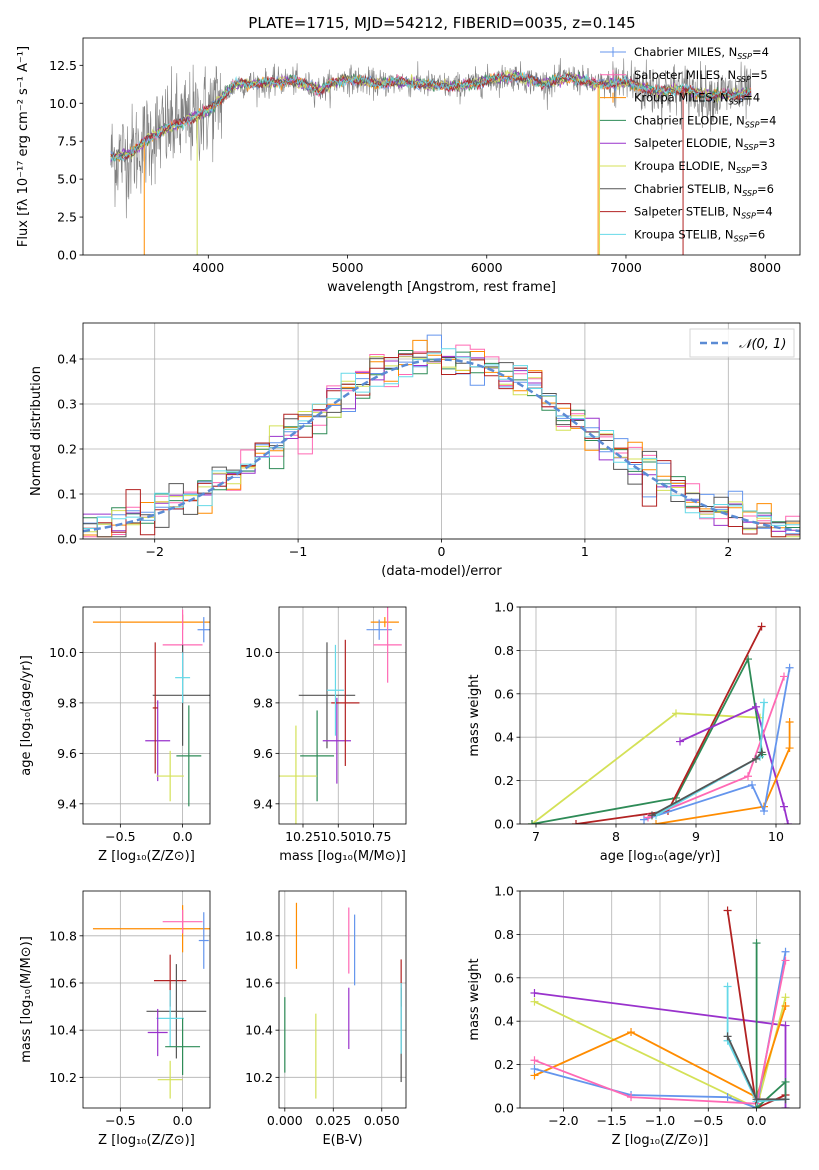 This screenshot has height=1170, width=819. What do you see at coordinates (441, 445) in the screenshot?
I see `gaussian-curve` at bounding box center [441, 445].